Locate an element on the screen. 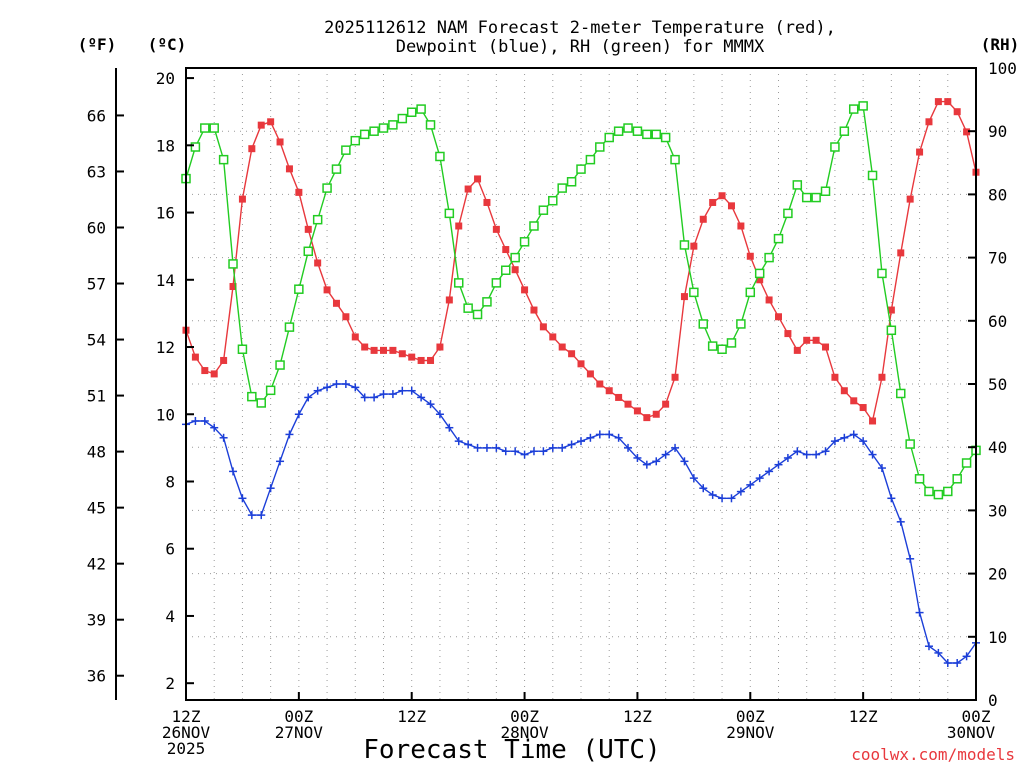 This screenshot has height=768, width=1024. x-tick-time: 00Z is located at coordinates (298, 716).